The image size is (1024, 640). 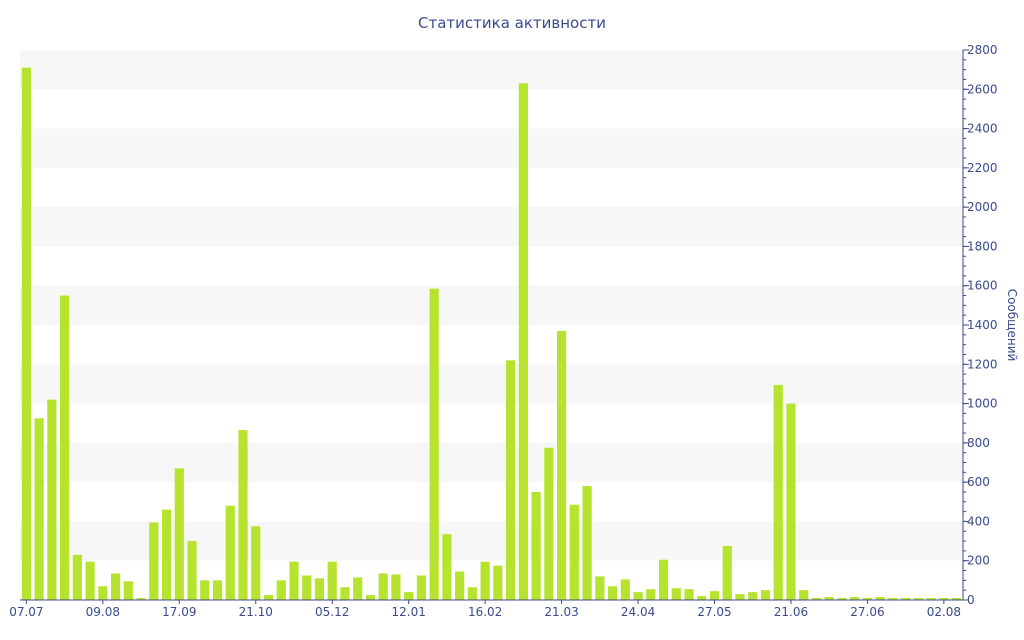 I want to click on x-tick-label: 07.07, so click(x=26, y=612).